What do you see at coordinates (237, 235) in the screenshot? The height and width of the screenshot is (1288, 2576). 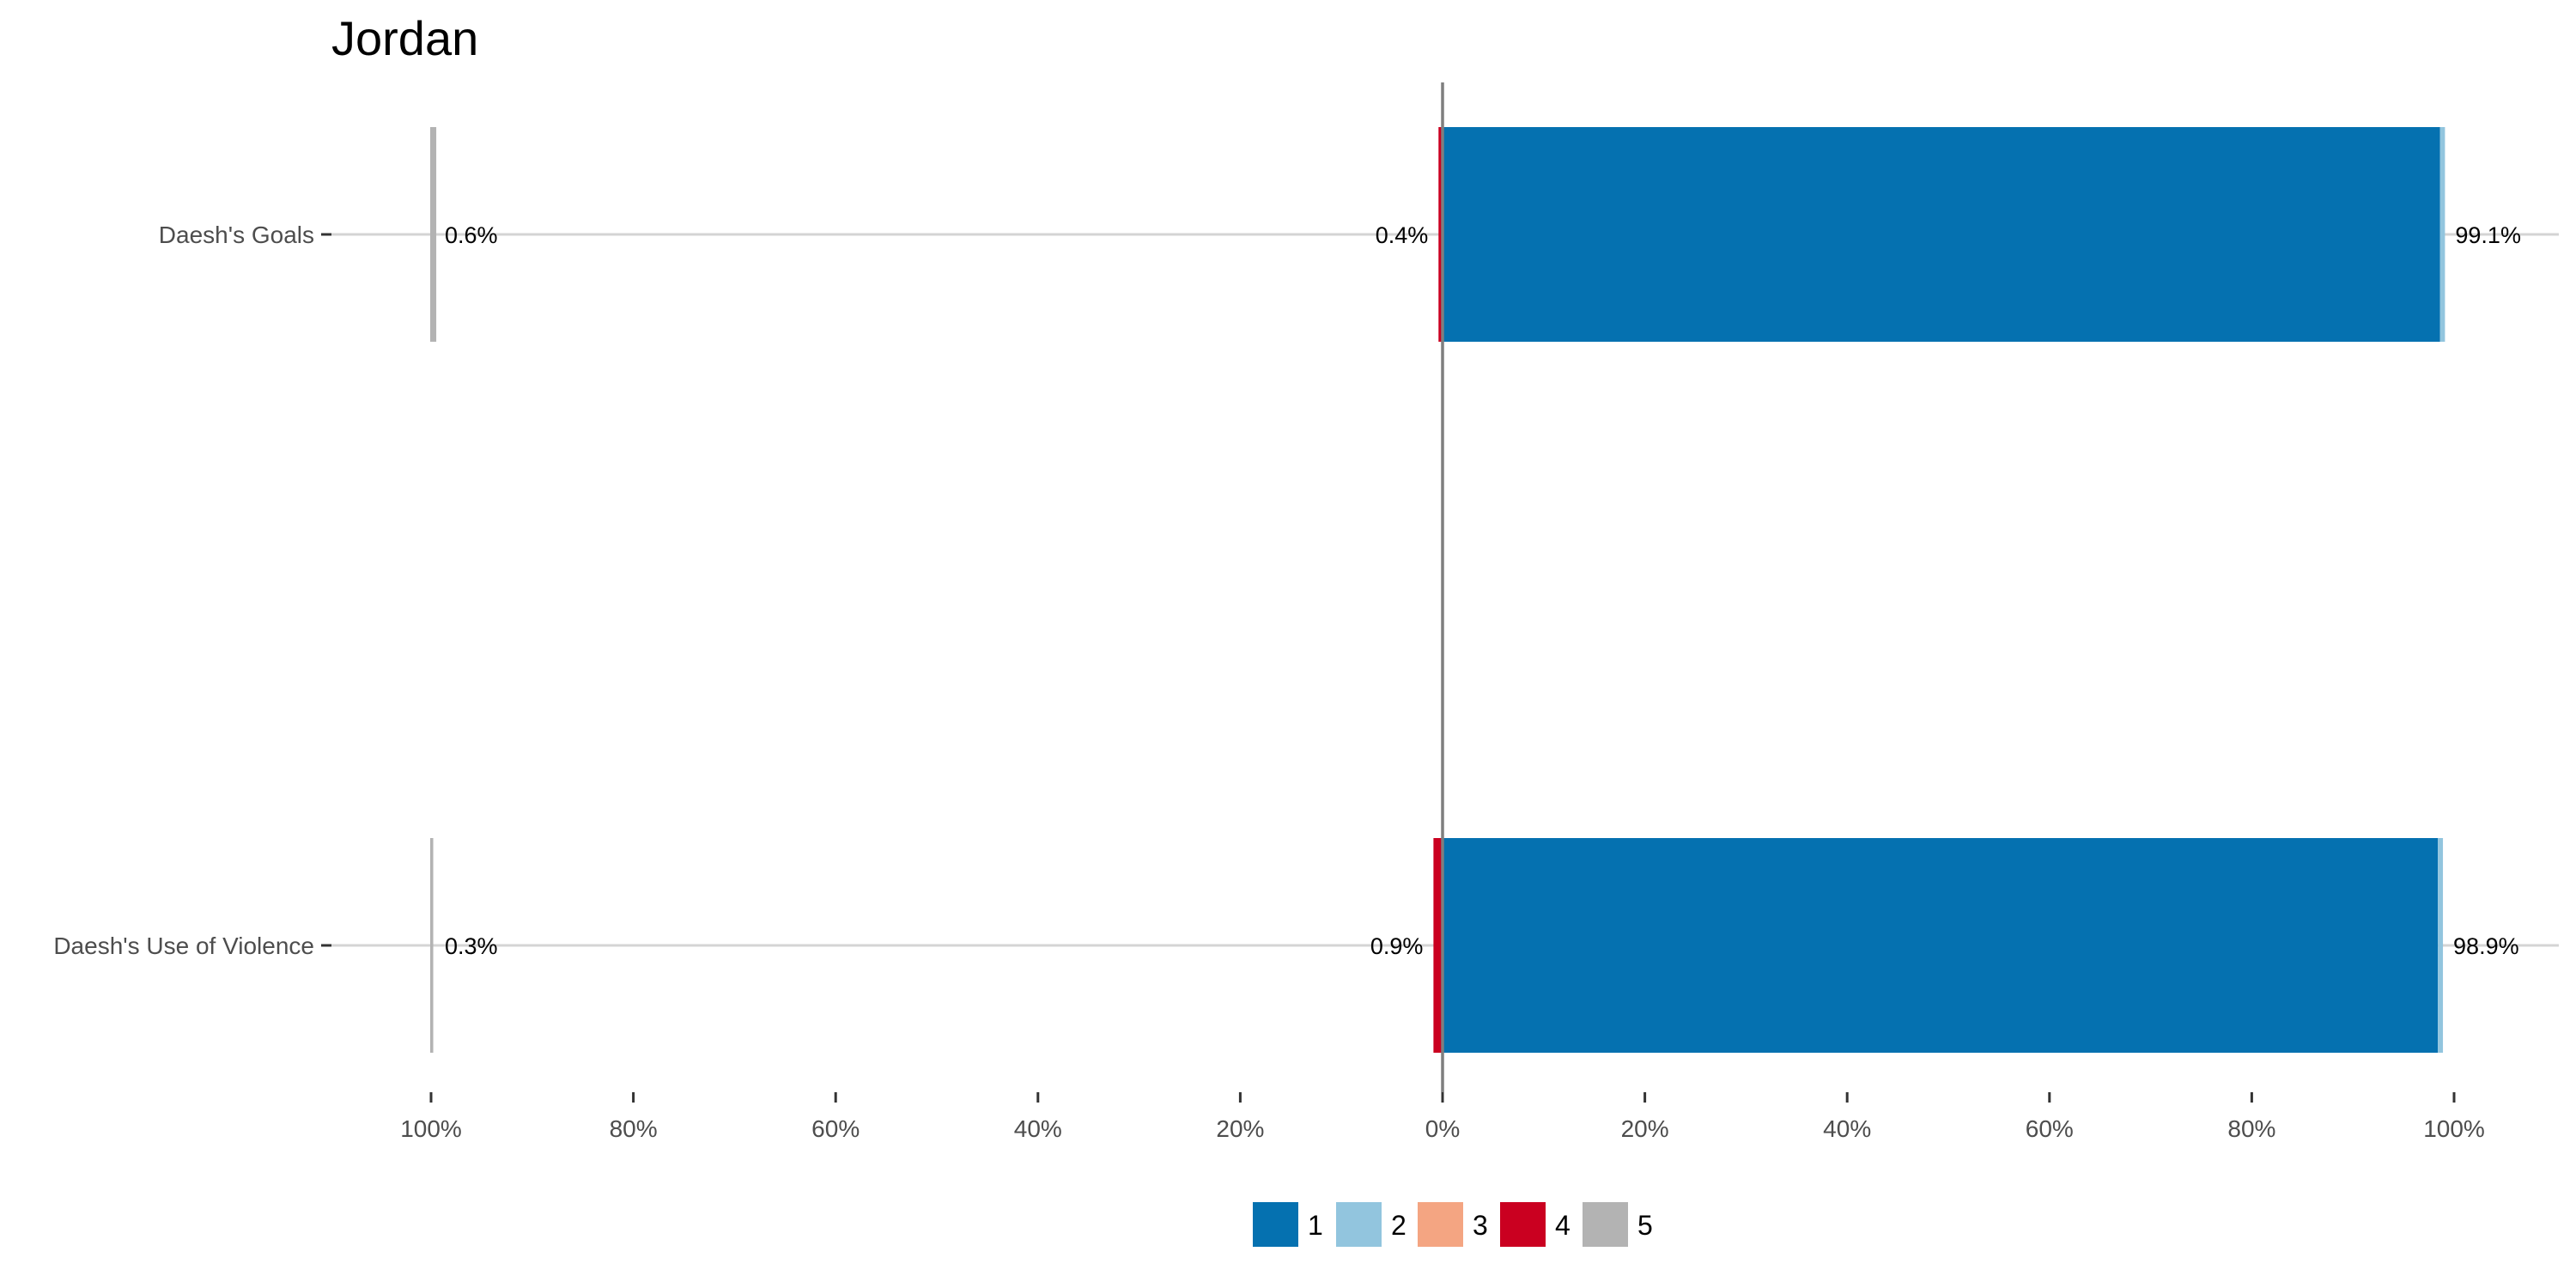 I see `category-label: Daesh's Goals` at bounding box center [237, 235].